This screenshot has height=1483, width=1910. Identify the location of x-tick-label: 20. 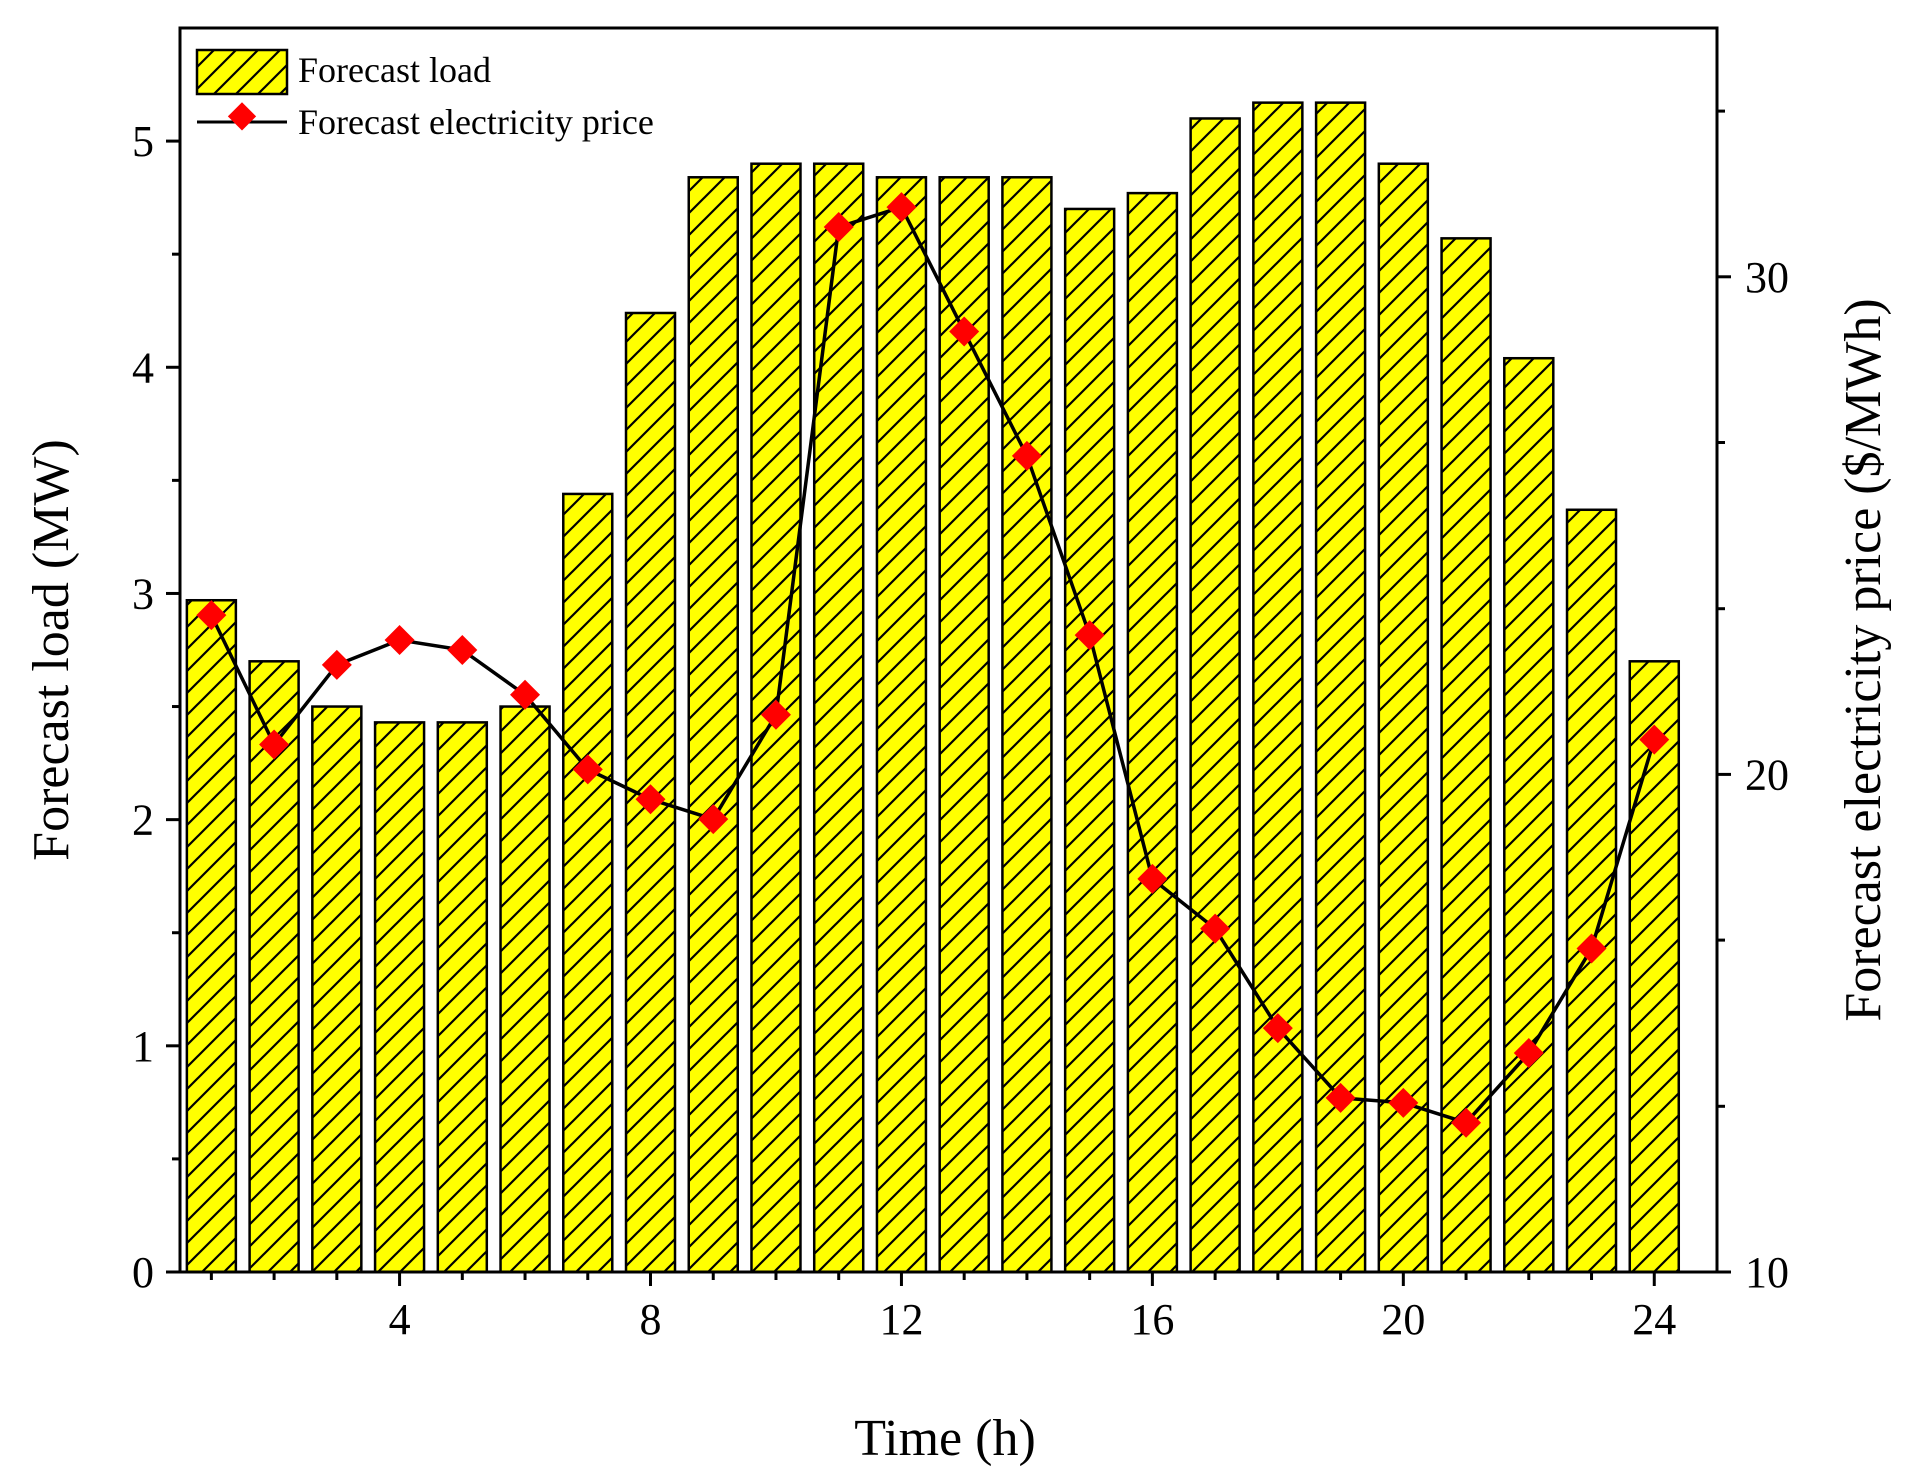
(1403, 1319).